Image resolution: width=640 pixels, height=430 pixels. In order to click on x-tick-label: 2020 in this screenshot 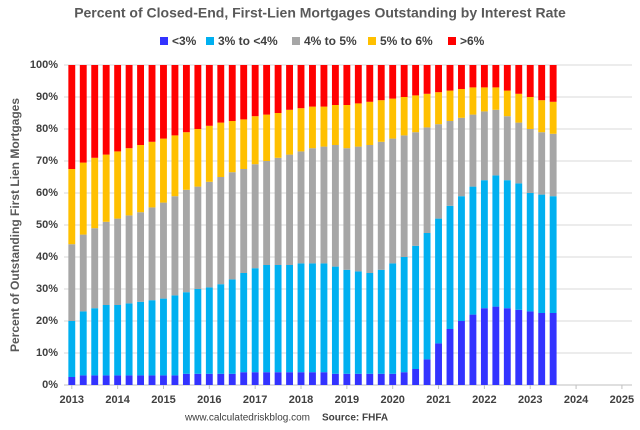, I will do `click(392, 400)`.